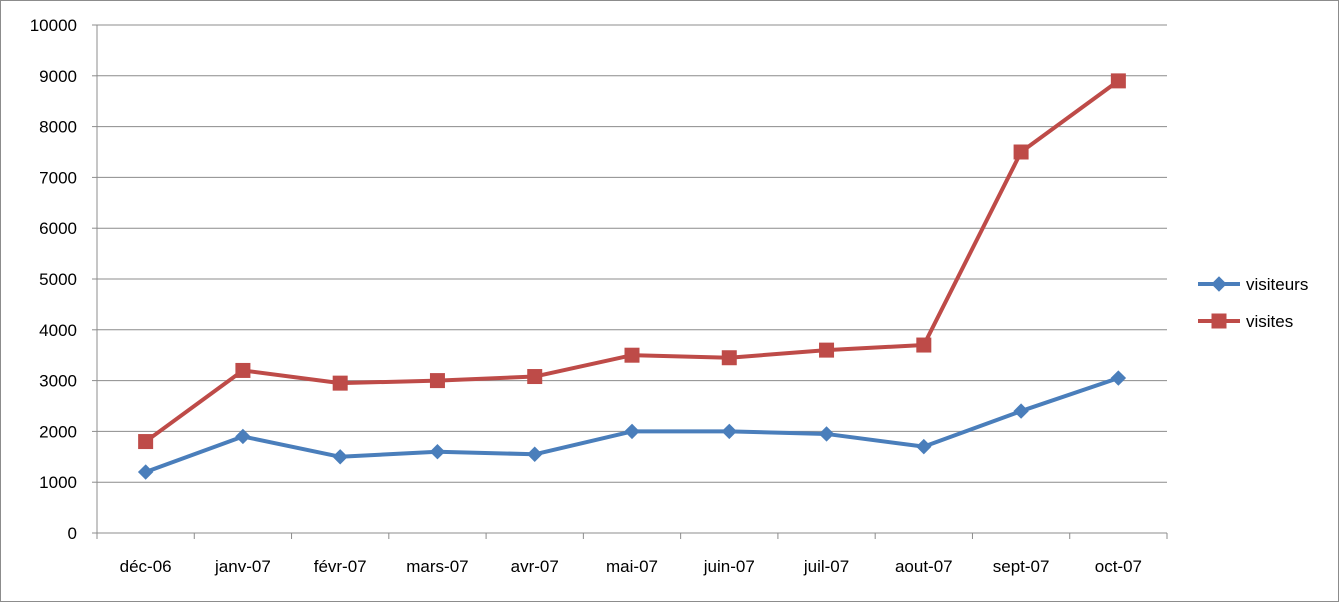 The height and width of the screenshot is (602, 1339). I want to click on x-tick-label: janv-07, so click(242, 566).